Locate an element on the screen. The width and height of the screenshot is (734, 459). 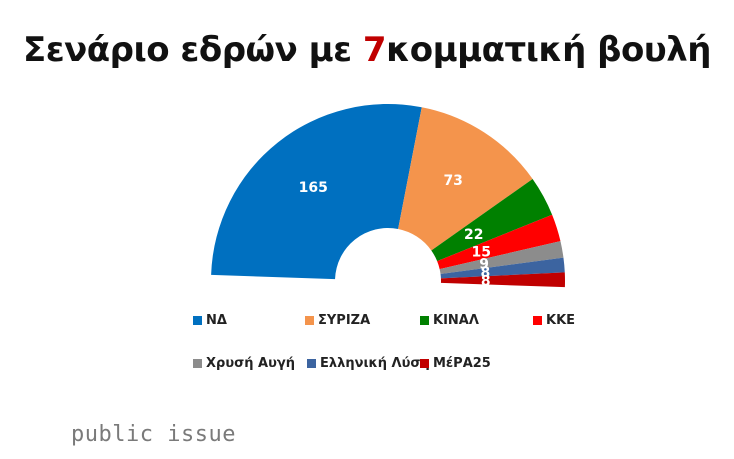
data-label: 9 is located at coordinates (484, 265).